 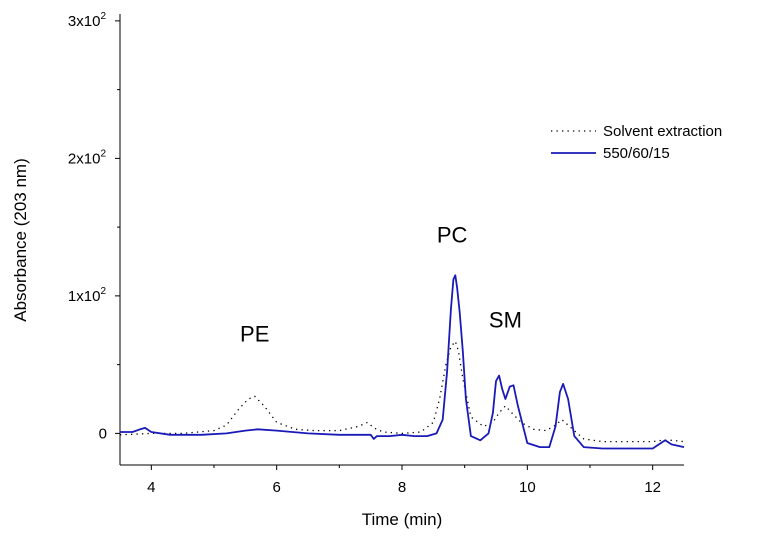 I want to click on y-axis-title: Absorbance (203 nm), so click(x=20, y=239).